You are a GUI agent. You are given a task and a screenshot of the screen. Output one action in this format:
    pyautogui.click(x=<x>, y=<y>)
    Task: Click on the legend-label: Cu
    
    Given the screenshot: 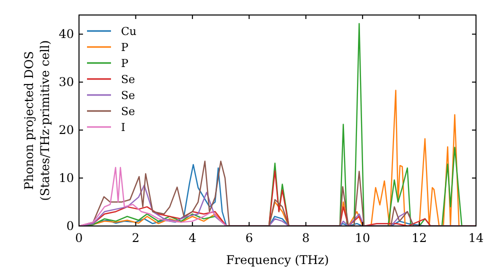 What is the action you would take?
    pyautogui.click(x=129, y=31)
    